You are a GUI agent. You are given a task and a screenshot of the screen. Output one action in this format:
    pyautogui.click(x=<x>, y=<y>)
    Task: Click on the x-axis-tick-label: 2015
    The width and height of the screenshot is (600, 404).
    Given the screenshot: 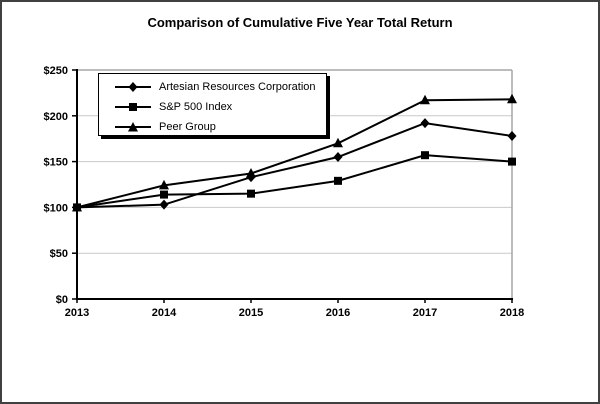 What is the action you would take?
    pyautogui.click(x=251, y=313)
    